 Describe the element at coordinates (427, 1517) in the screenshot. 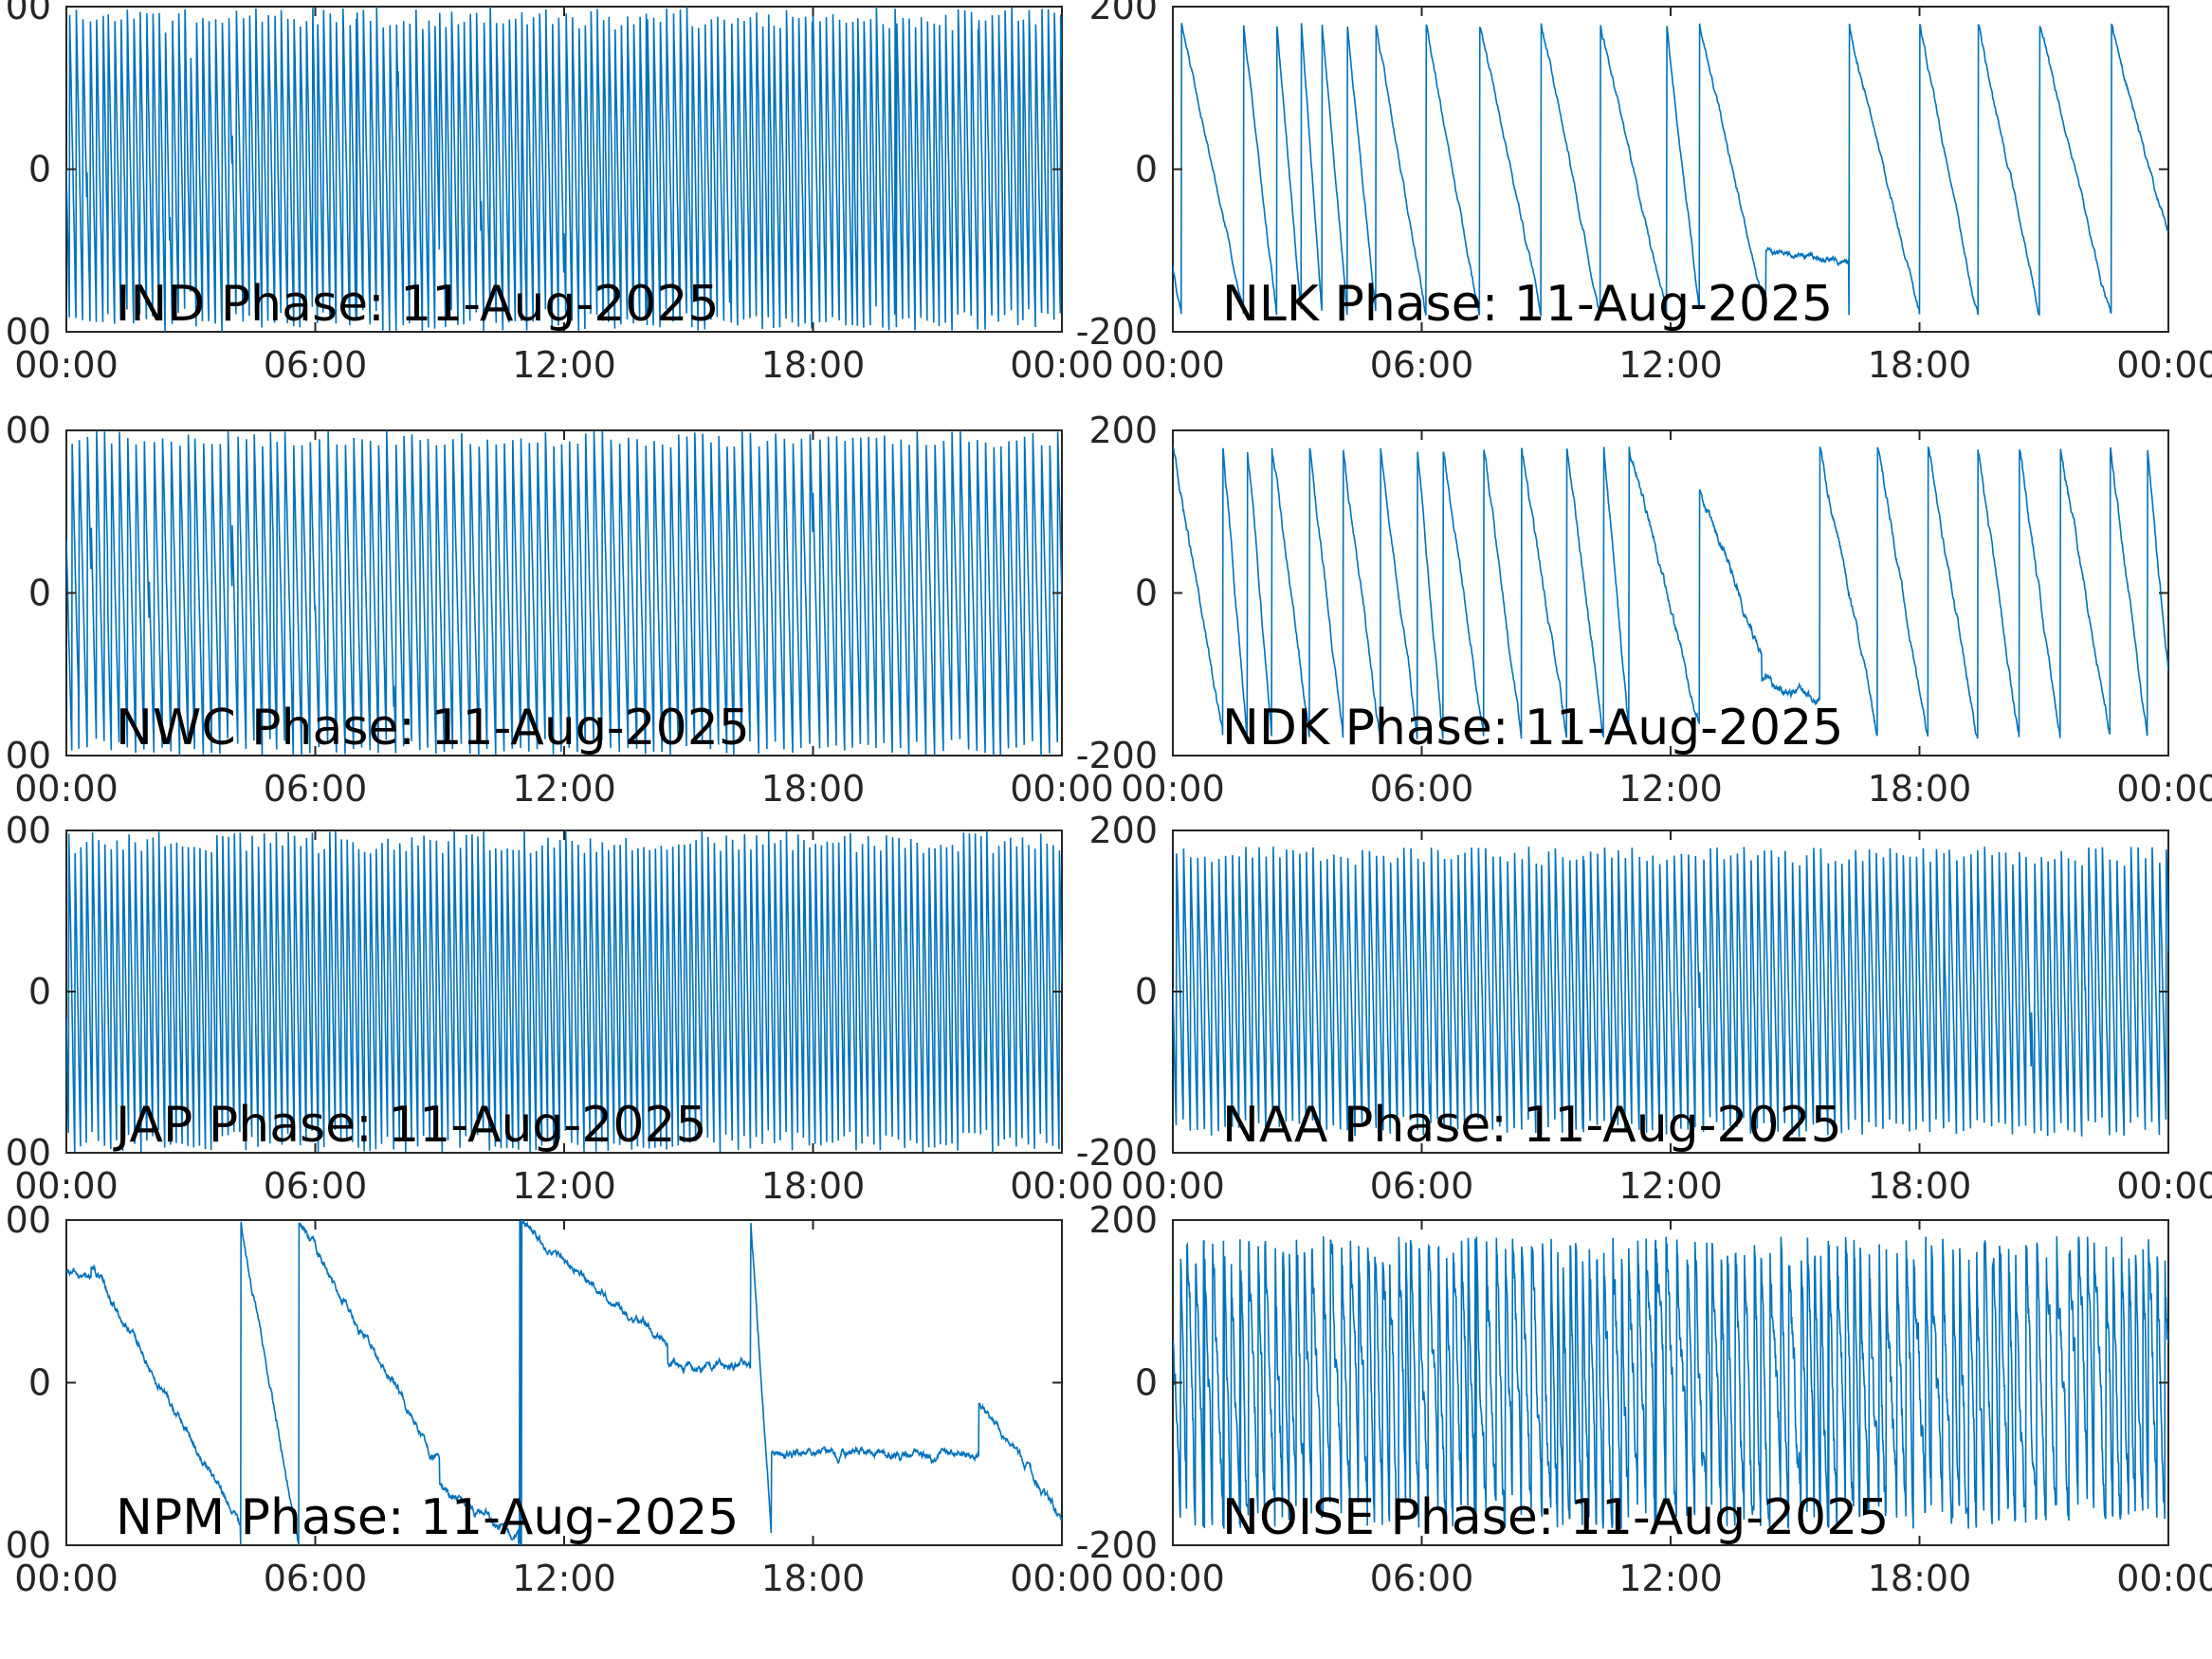

I see `panel-title: NPM Phase: 11-Aug-2025` at that location.